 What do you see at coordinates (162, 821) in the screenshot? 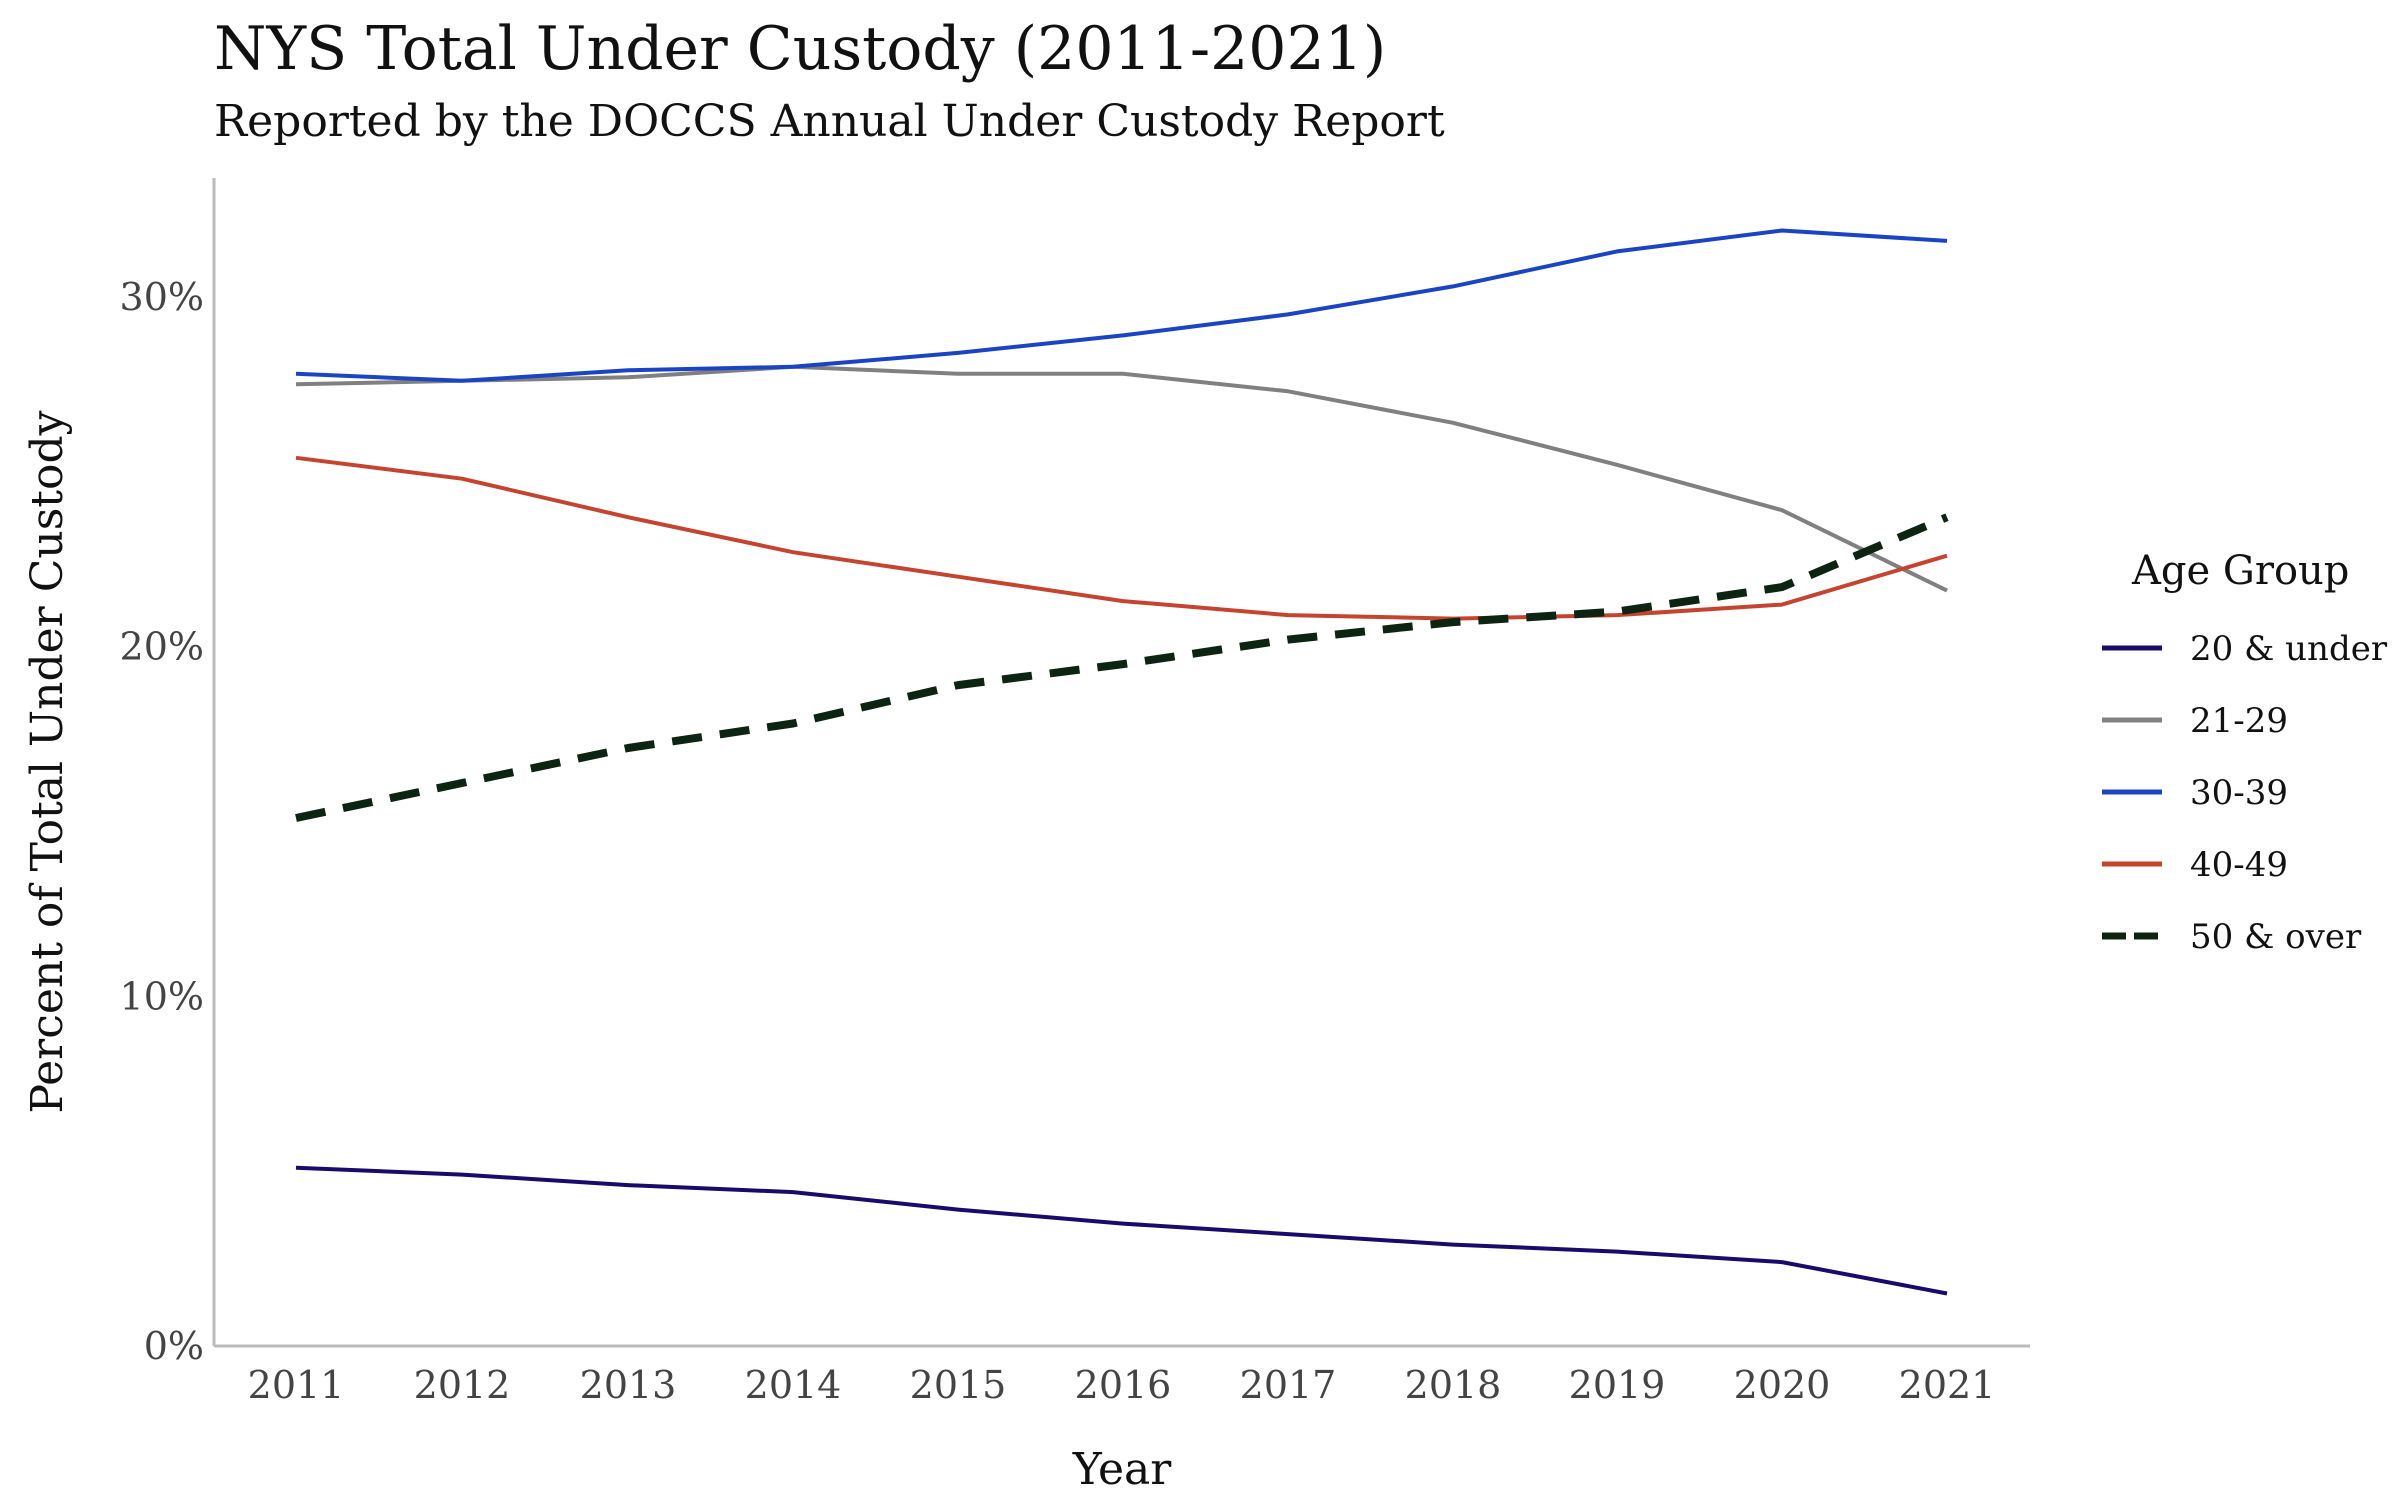
I see `y-tick-labels: 0% 10% 20% 30%` at bounding box center [162, 821].